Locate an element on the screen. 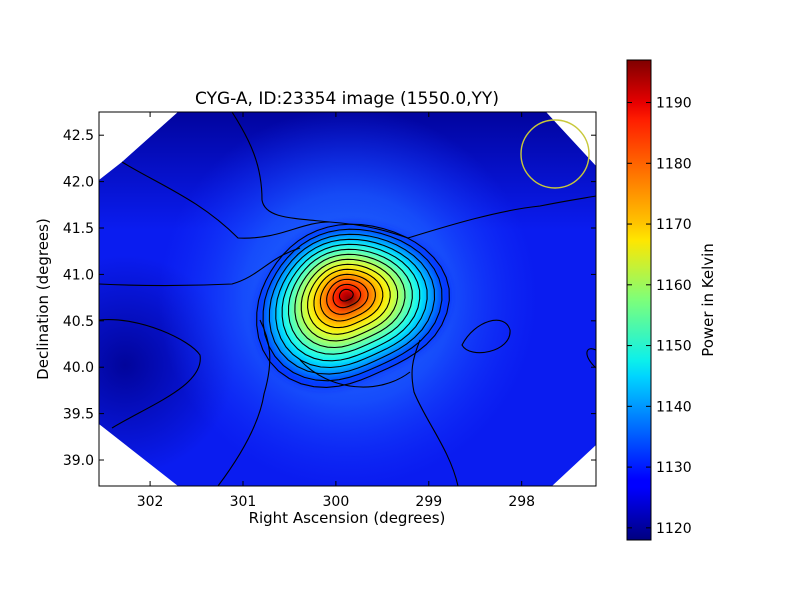  colorbar-label: Power in Kelvin is located at coordinates (708, 300).